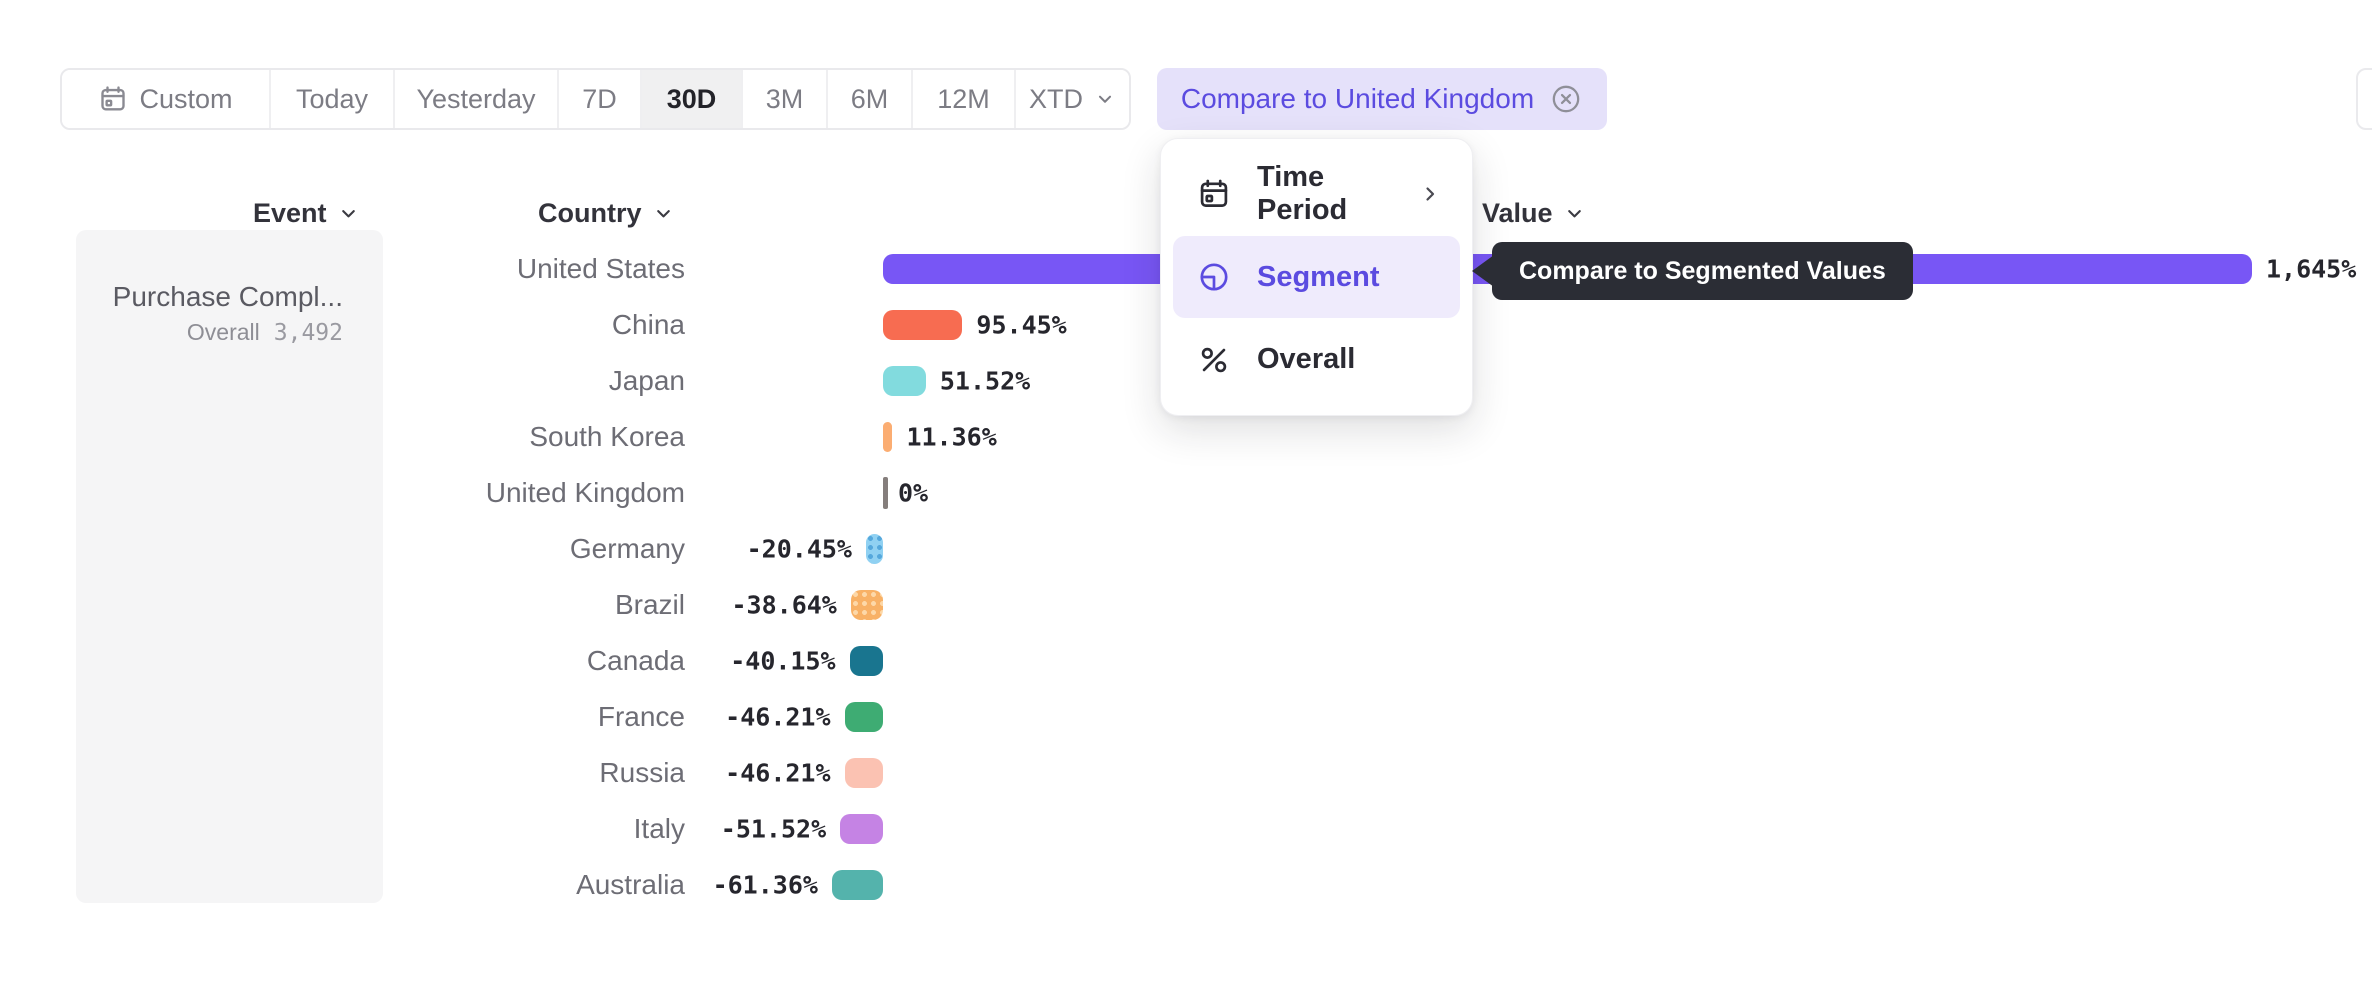  What do you see at coordinates (1306, 359) in the screenshot?
I see `menu-item-label: Overall` at bounding box center [1306, 359].